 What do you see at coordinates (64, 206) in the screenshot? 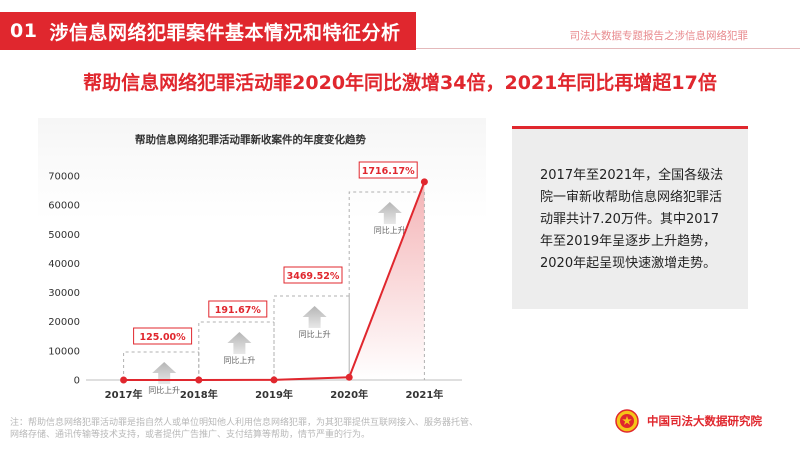
I see `y-tick-label: 60000` at bounding box center [64, 206].